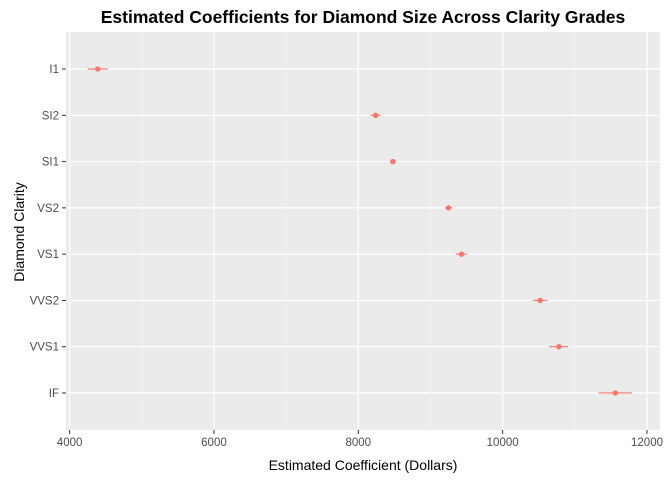 The height and width of the screenshot is (480, 672). What do you see at coordinates (54, 394) in the screenshot?
I see `y-tick-label: IF` at bounding box center [54, 394].